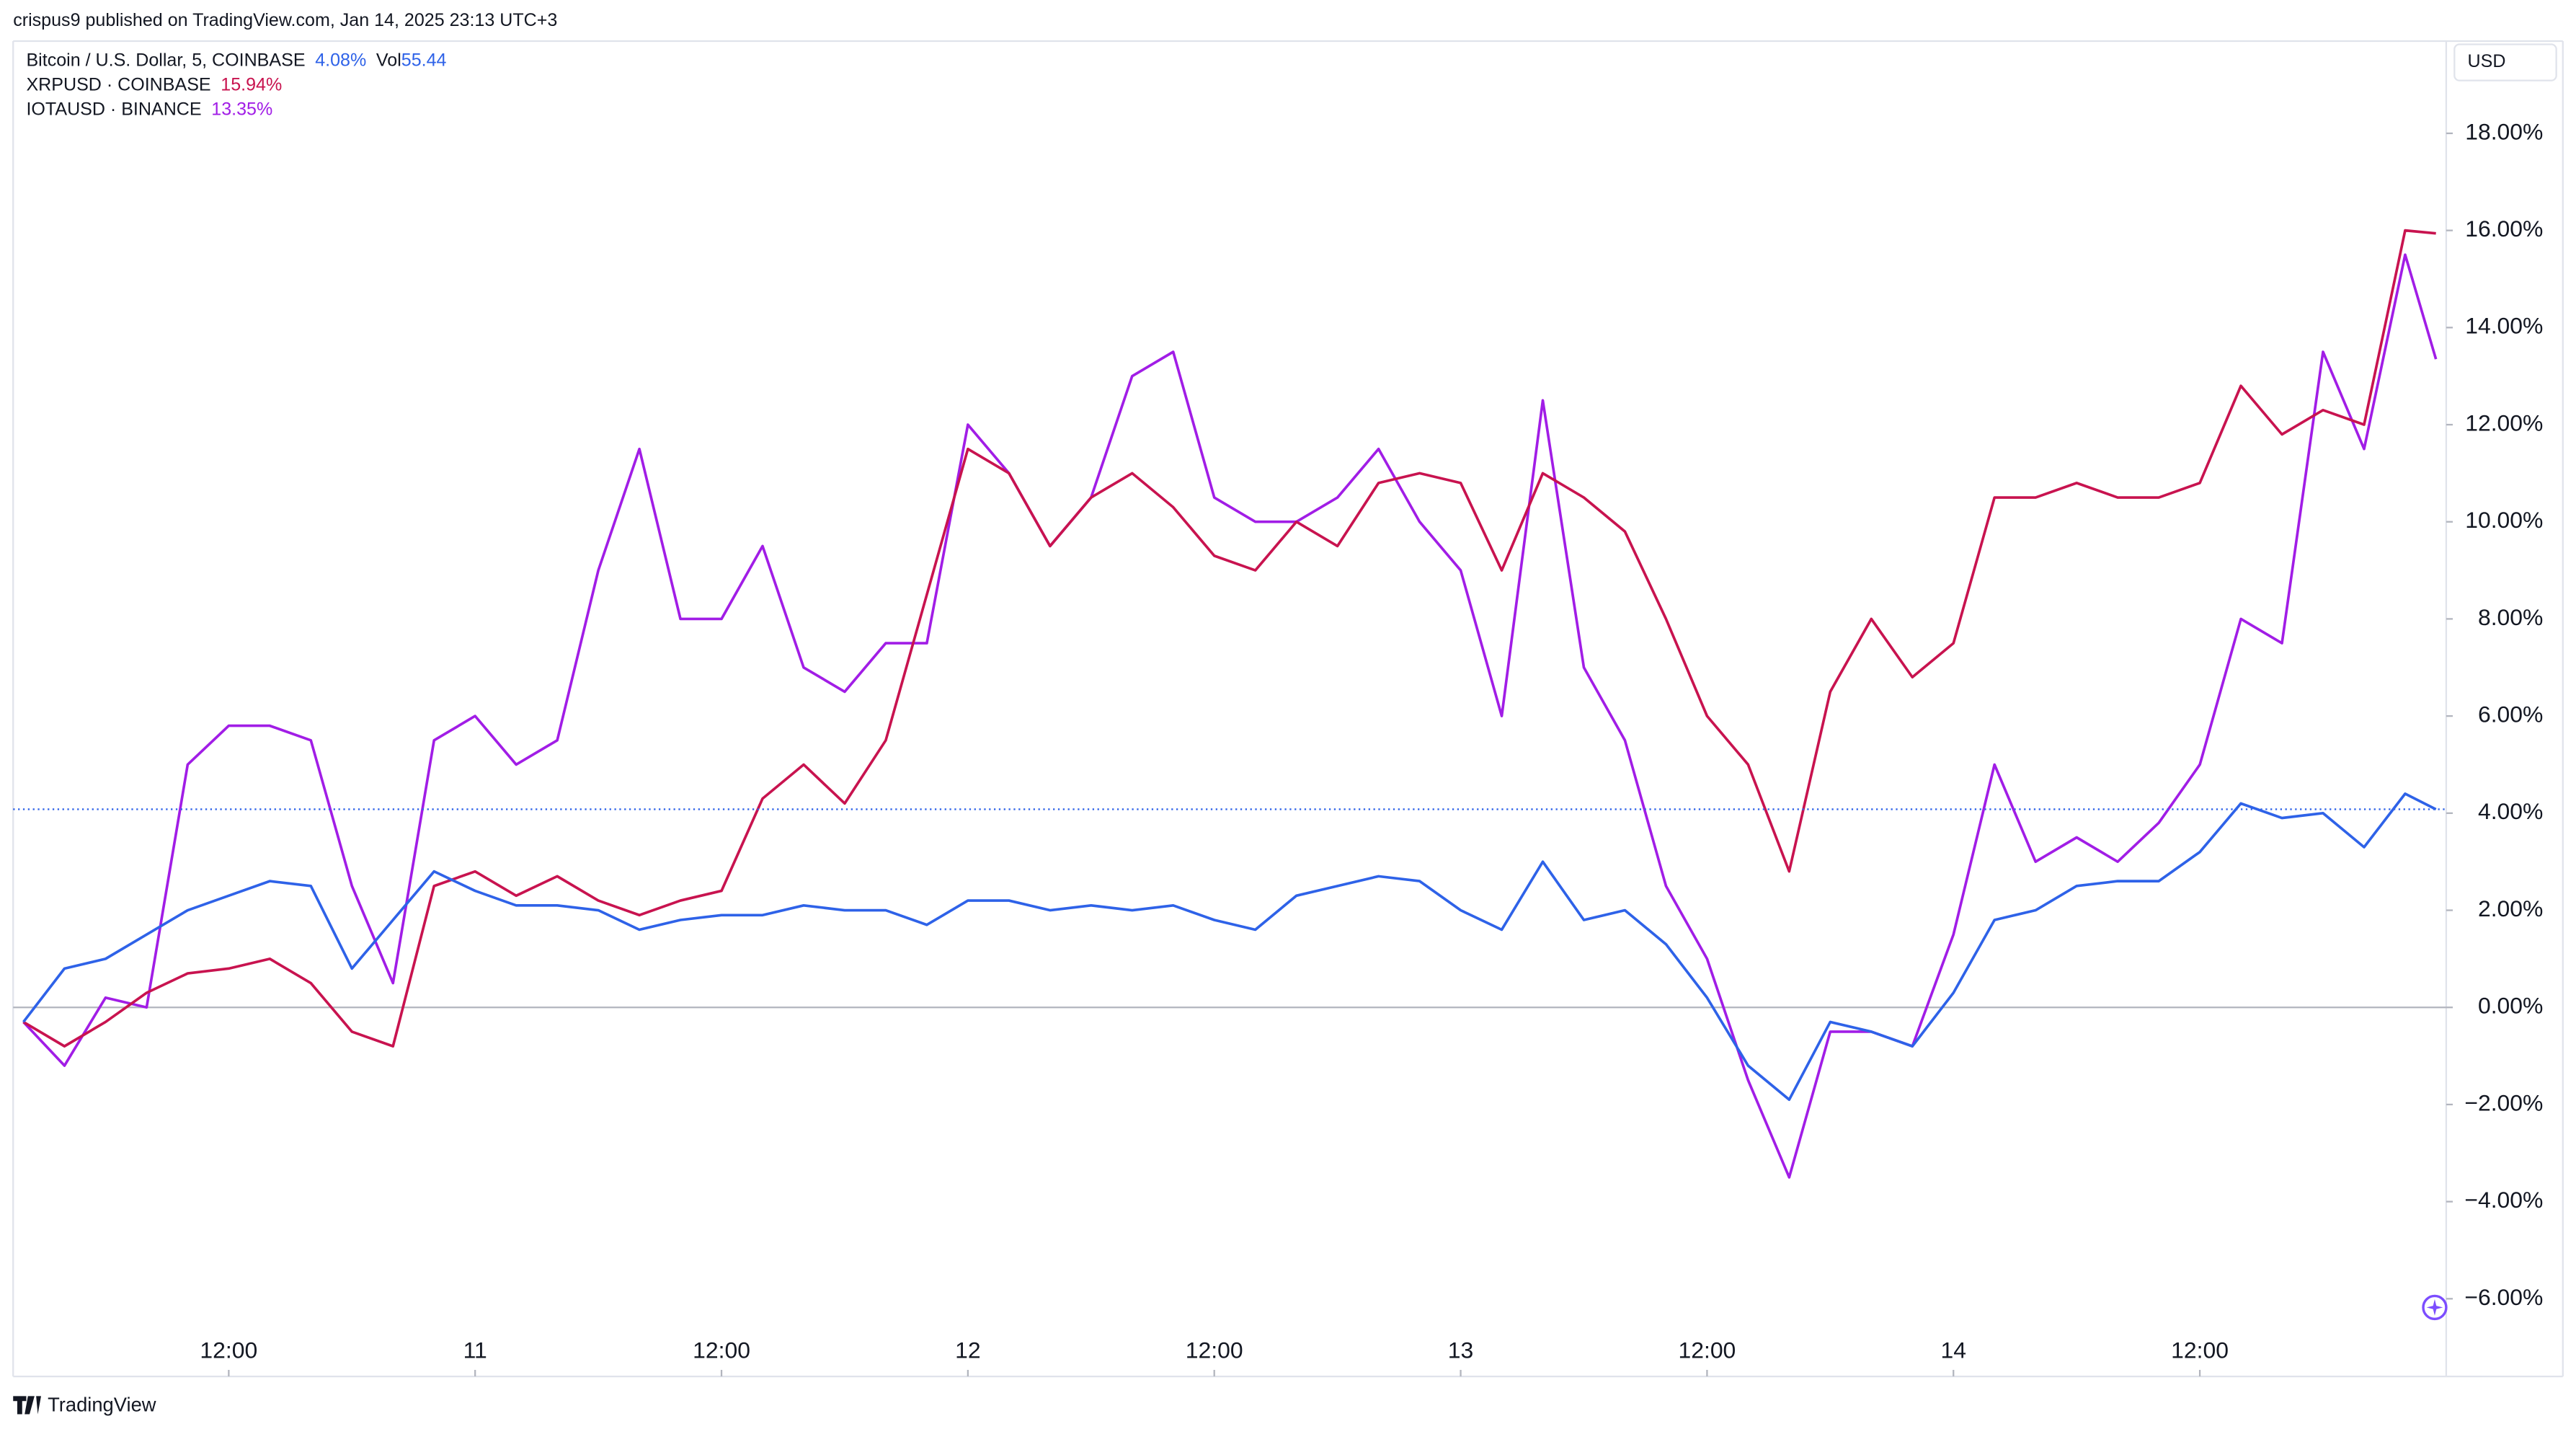 The height and width of the screenshot is (1429, 2576). What do you see at coordinates (1460, 1350) in the screenshot?
I see `x-tick-label: 13` at bounding box center [1460, 1350].